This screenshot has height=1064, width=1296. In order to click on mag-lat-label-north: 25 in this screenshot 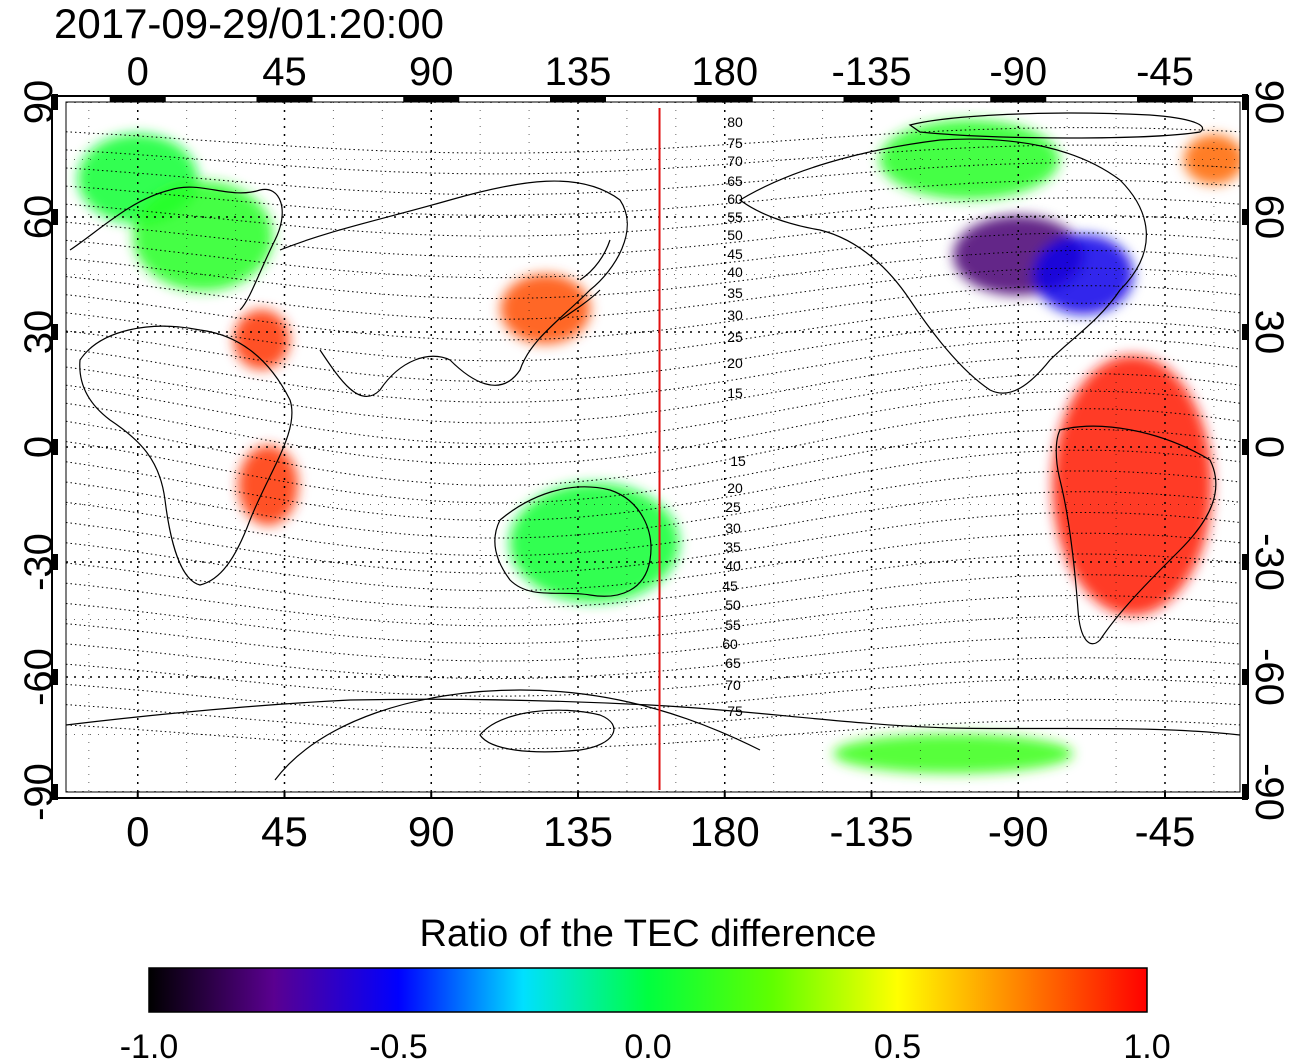, I will do `click(735, 337)`.